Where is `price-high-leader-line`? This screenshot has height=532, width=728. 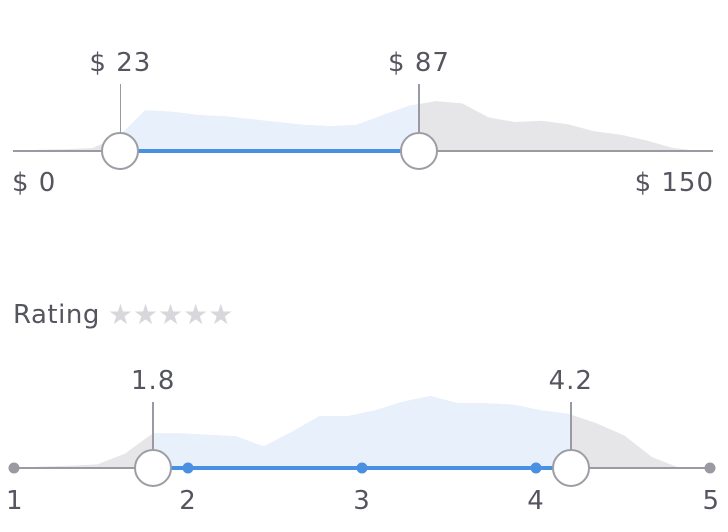
price-high-leader-line is located at coordinates (419, 108).